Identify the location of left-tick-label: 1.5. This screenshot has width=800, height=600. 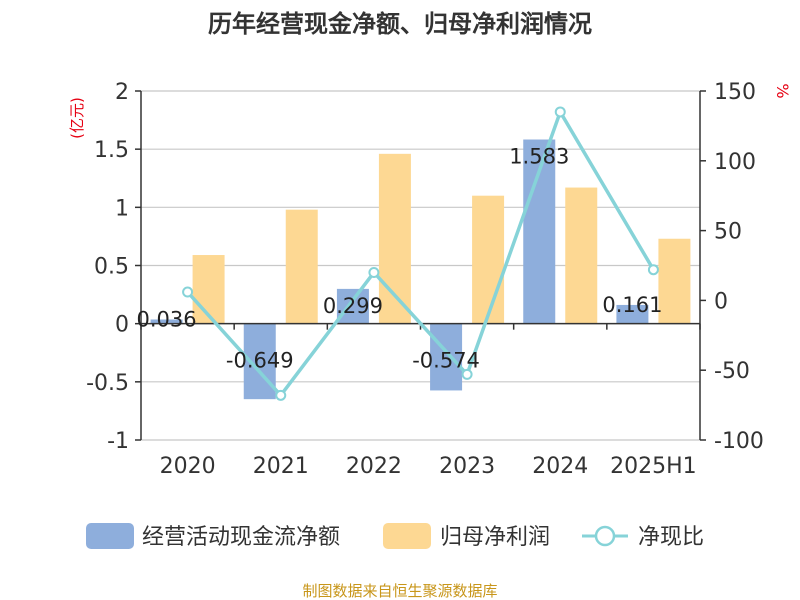
(111, 150).